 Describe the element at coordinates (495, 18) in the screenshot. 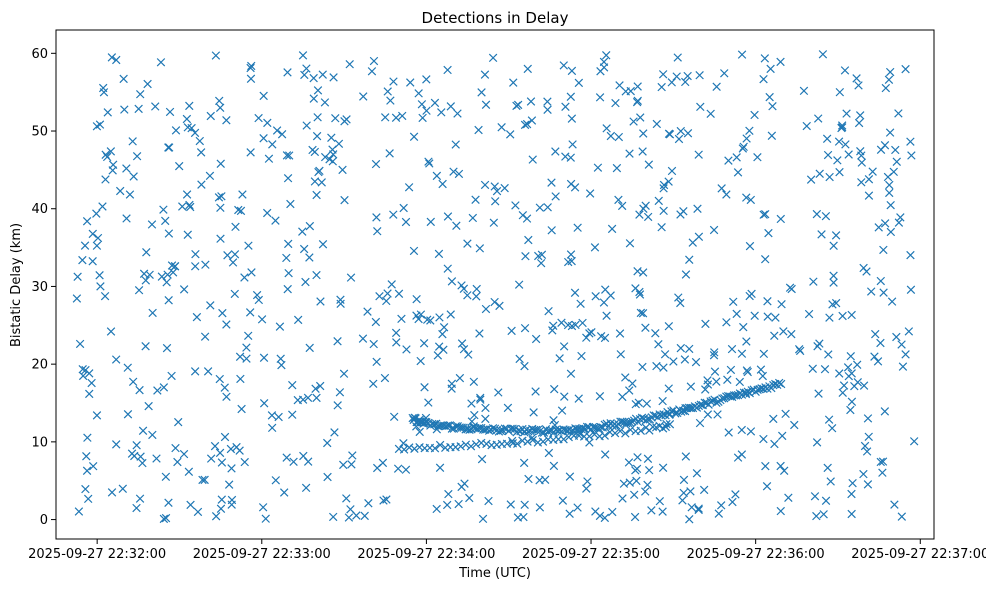

I see `chart-title: Detections in Delay` at that location.